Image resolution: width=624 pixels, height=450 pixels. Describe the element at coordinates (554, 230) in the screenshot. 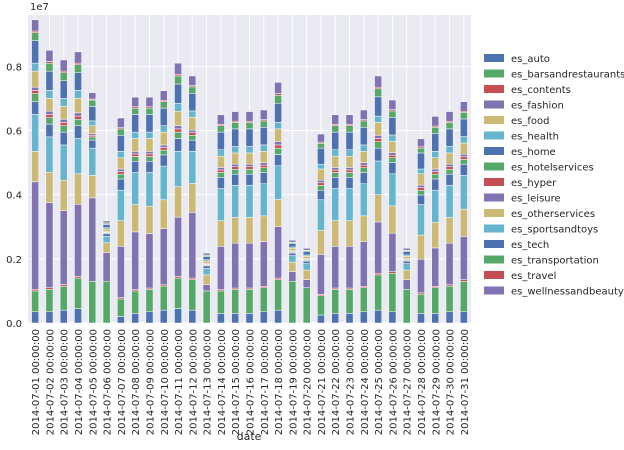

I see `legend-label-es_sportsandtoys: es_sportsandtoys` at that location.